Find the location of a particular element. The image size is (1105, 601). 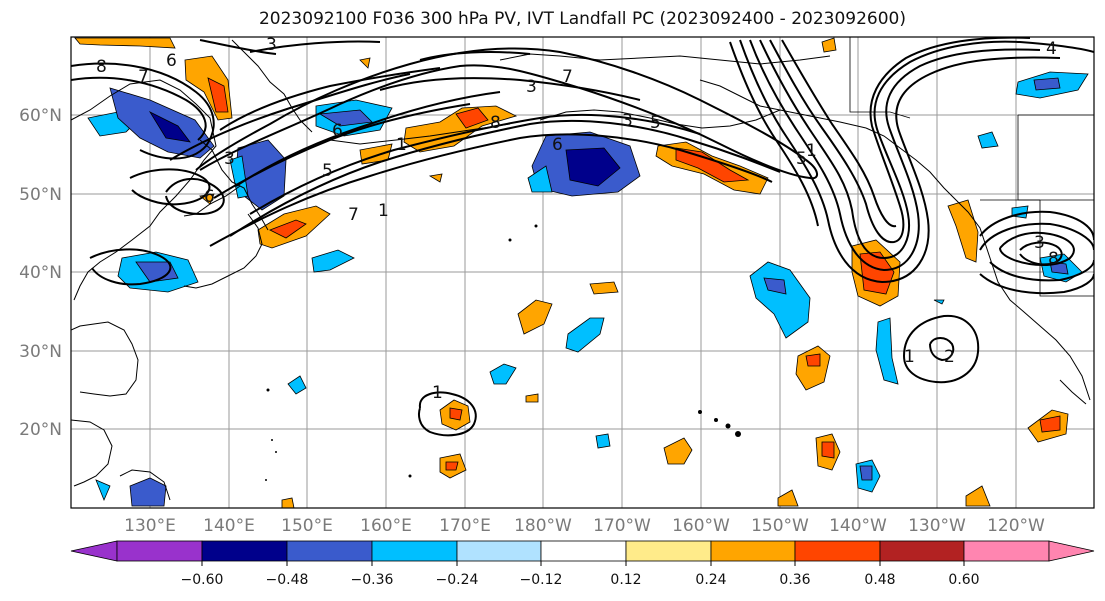

colorbar-tick-label: −0.48 is located at coordinates (287, 580).